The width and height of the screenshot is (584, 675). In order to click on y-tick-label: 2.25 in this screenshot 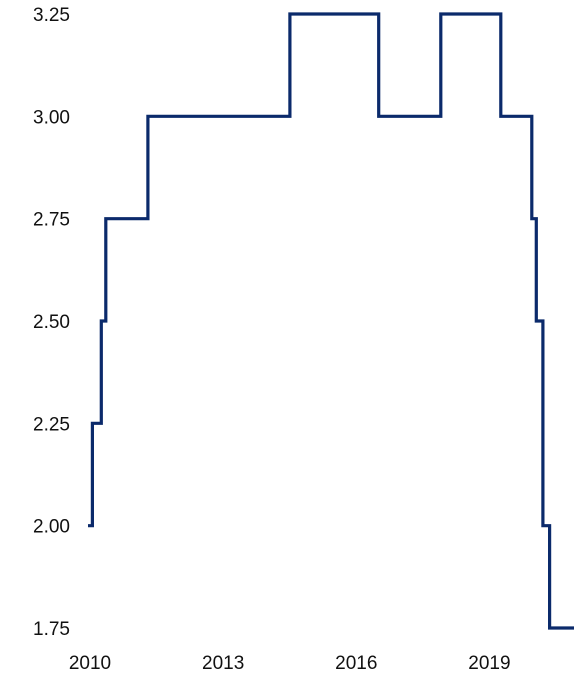, I will do `click(51, 424)`.